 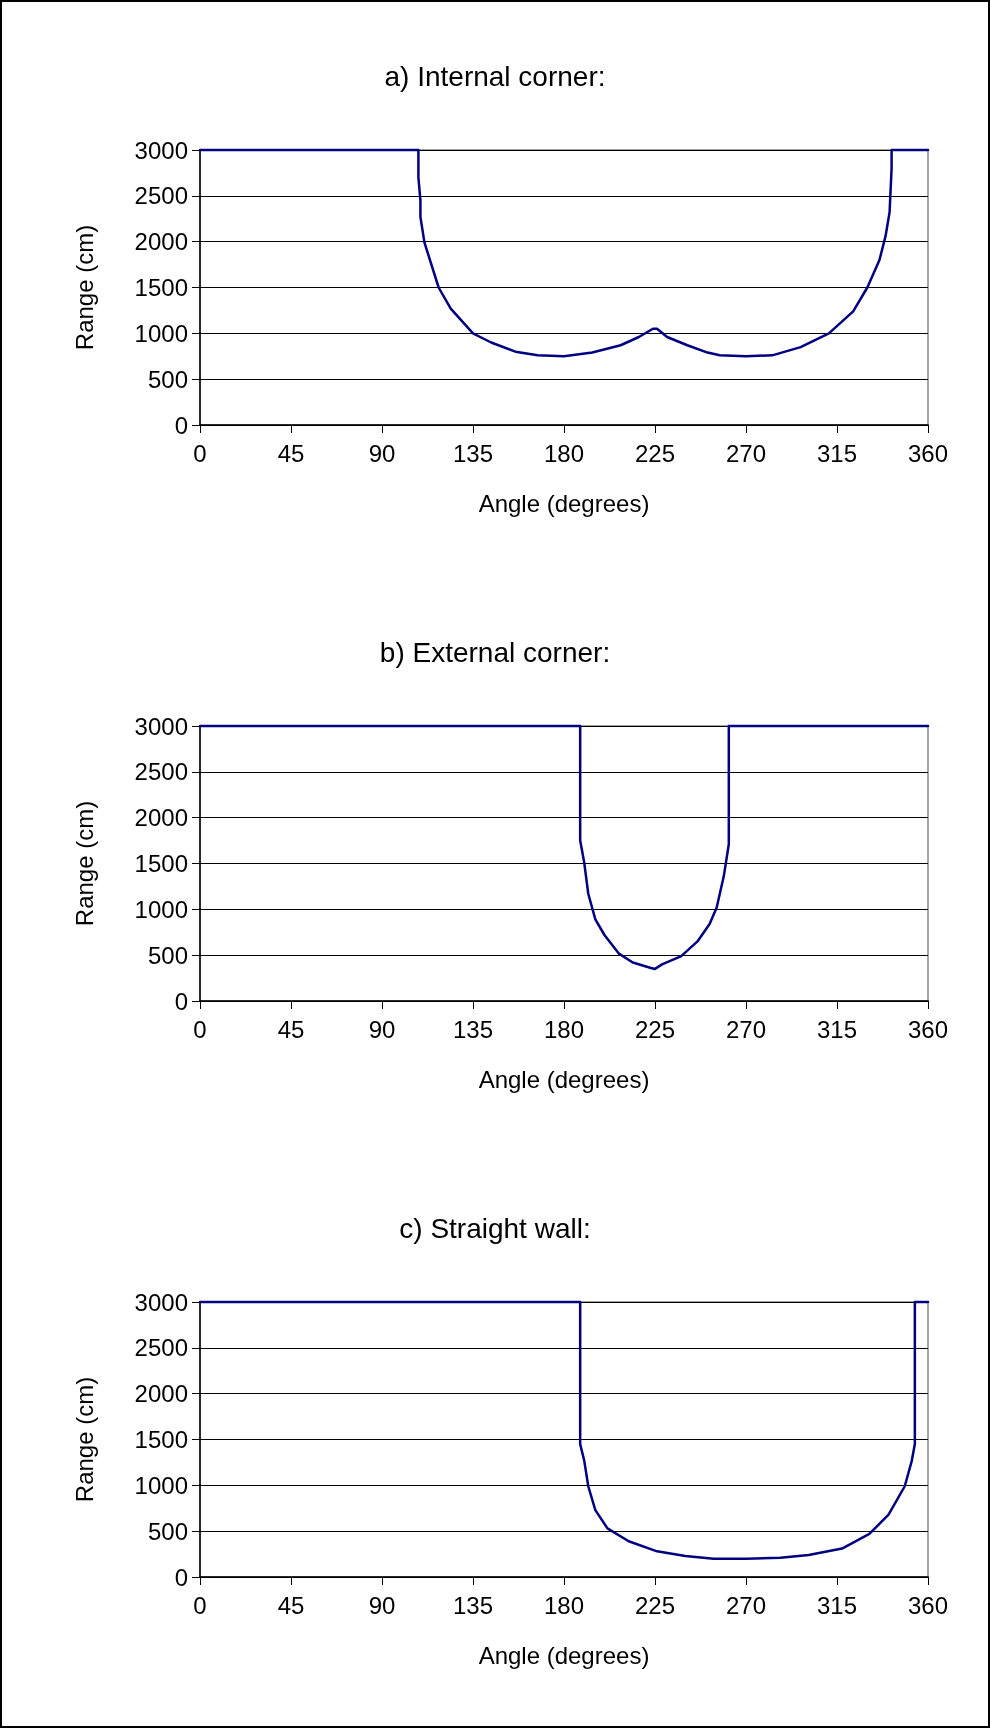 I want to click on chart-title: c) Straight wall:, so click(x=495, y=1228).